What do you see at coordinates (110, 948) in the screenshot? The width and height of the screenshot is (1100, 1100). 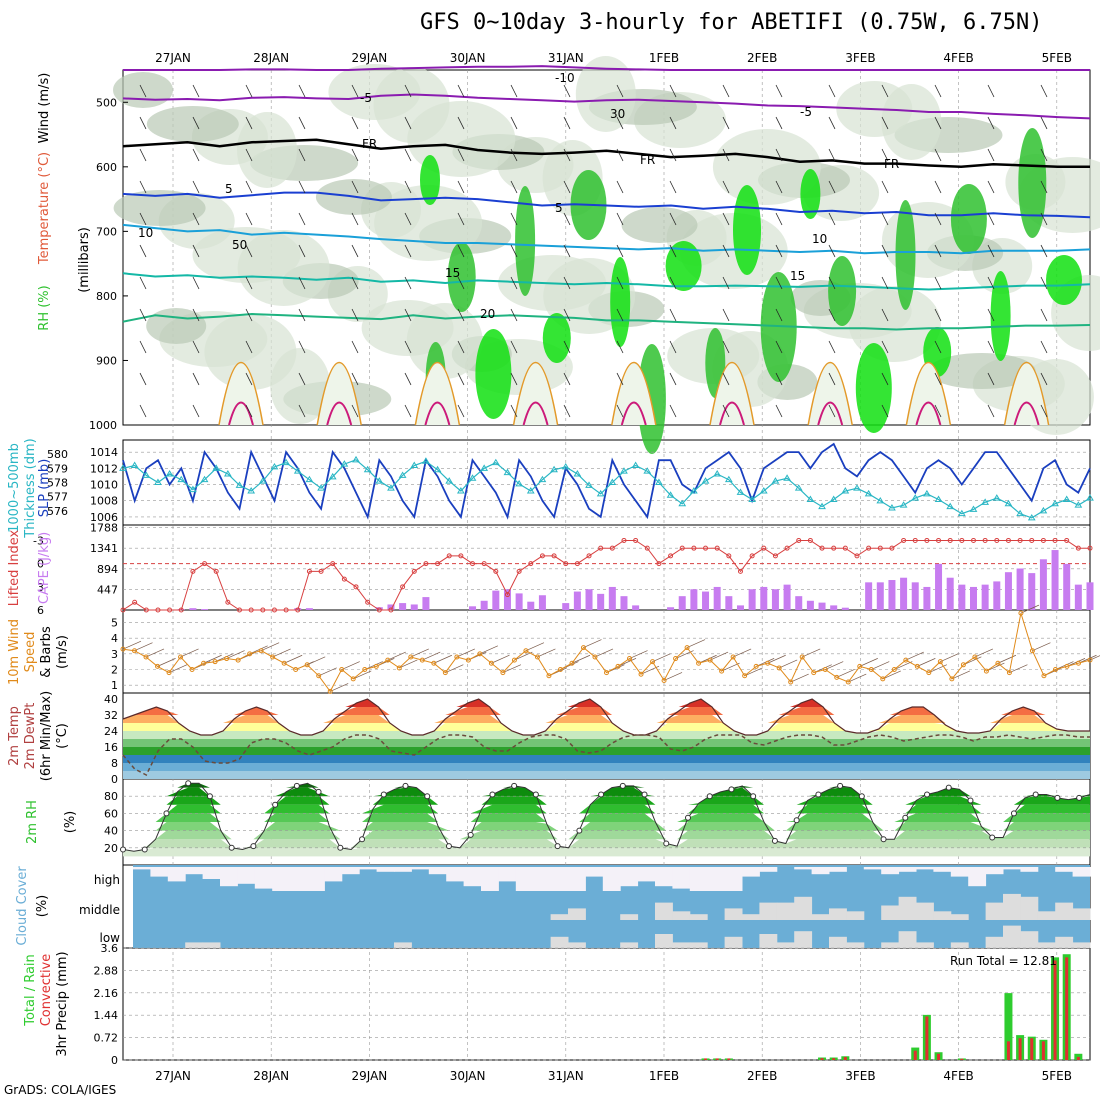 I see `precip-ytick: 3.6` at bounding box center [110, 948].